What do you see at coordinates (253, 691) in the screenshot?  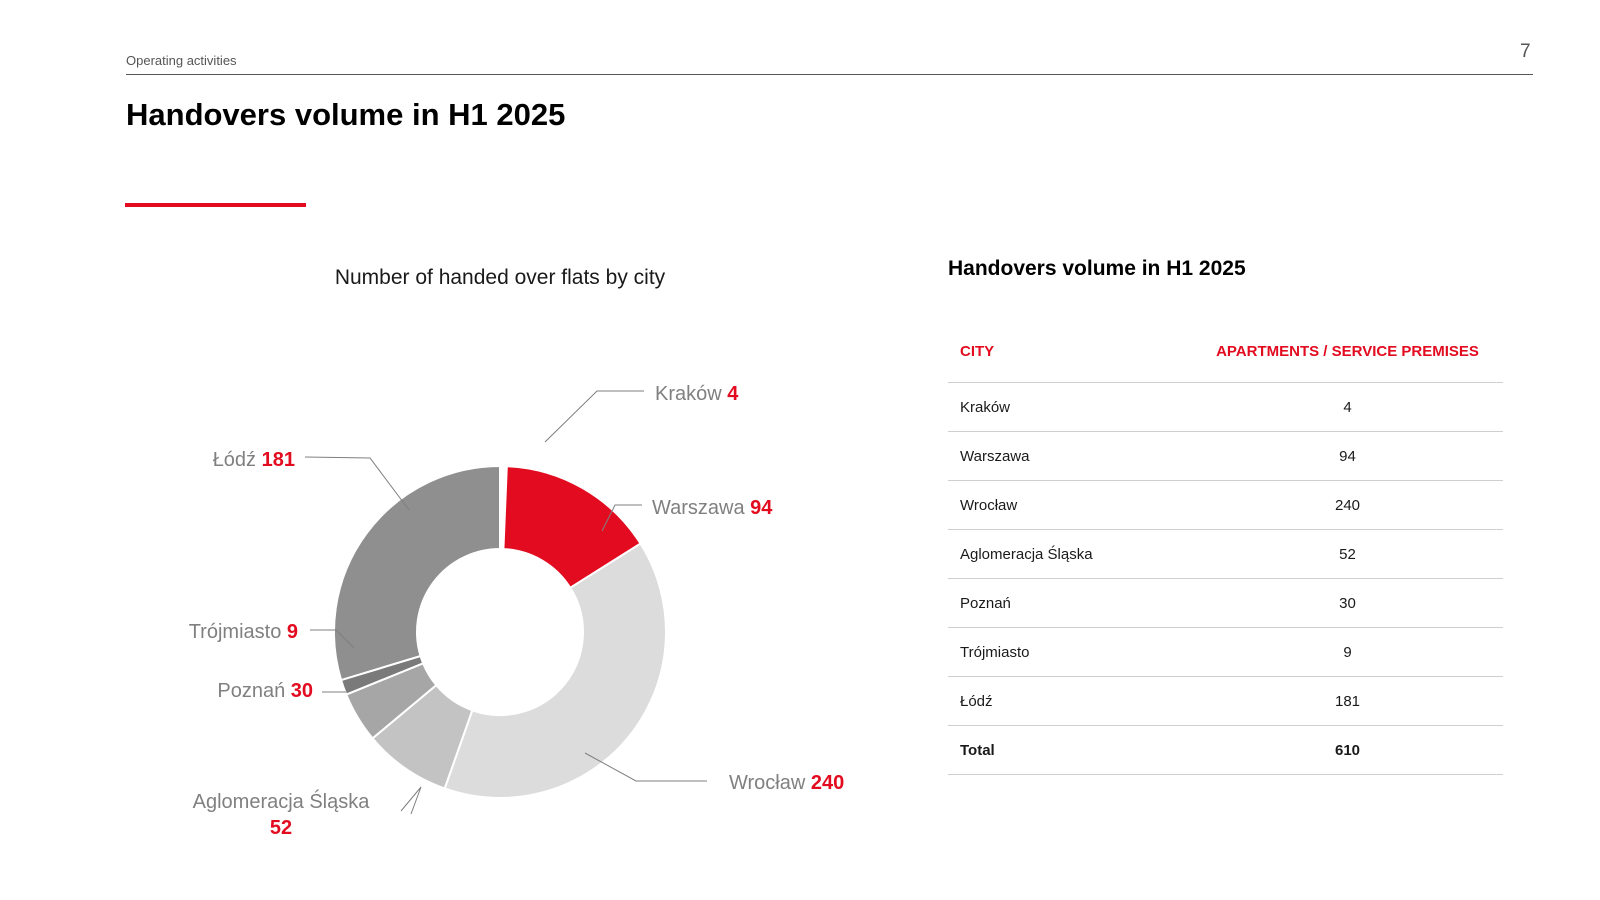 I see `label-name: Poznań` at bounding box center [253, 691].